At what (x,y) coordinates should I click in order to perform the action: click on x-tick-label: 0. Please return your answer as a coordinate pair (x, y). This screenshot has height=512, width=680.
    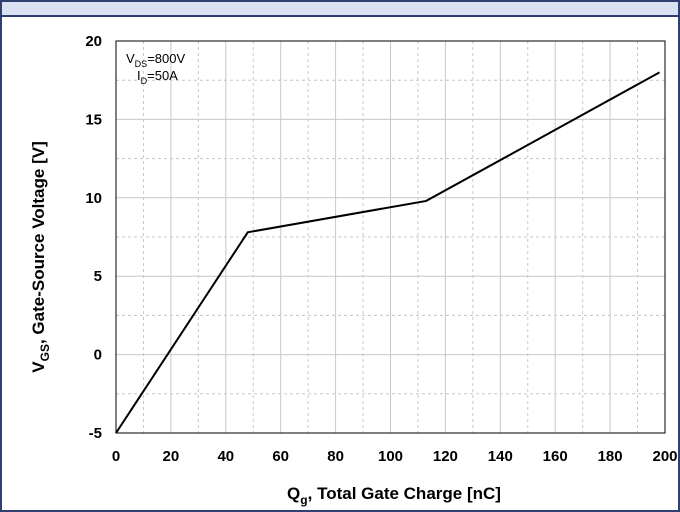
    Looking at the image, I should click on (116, 456).